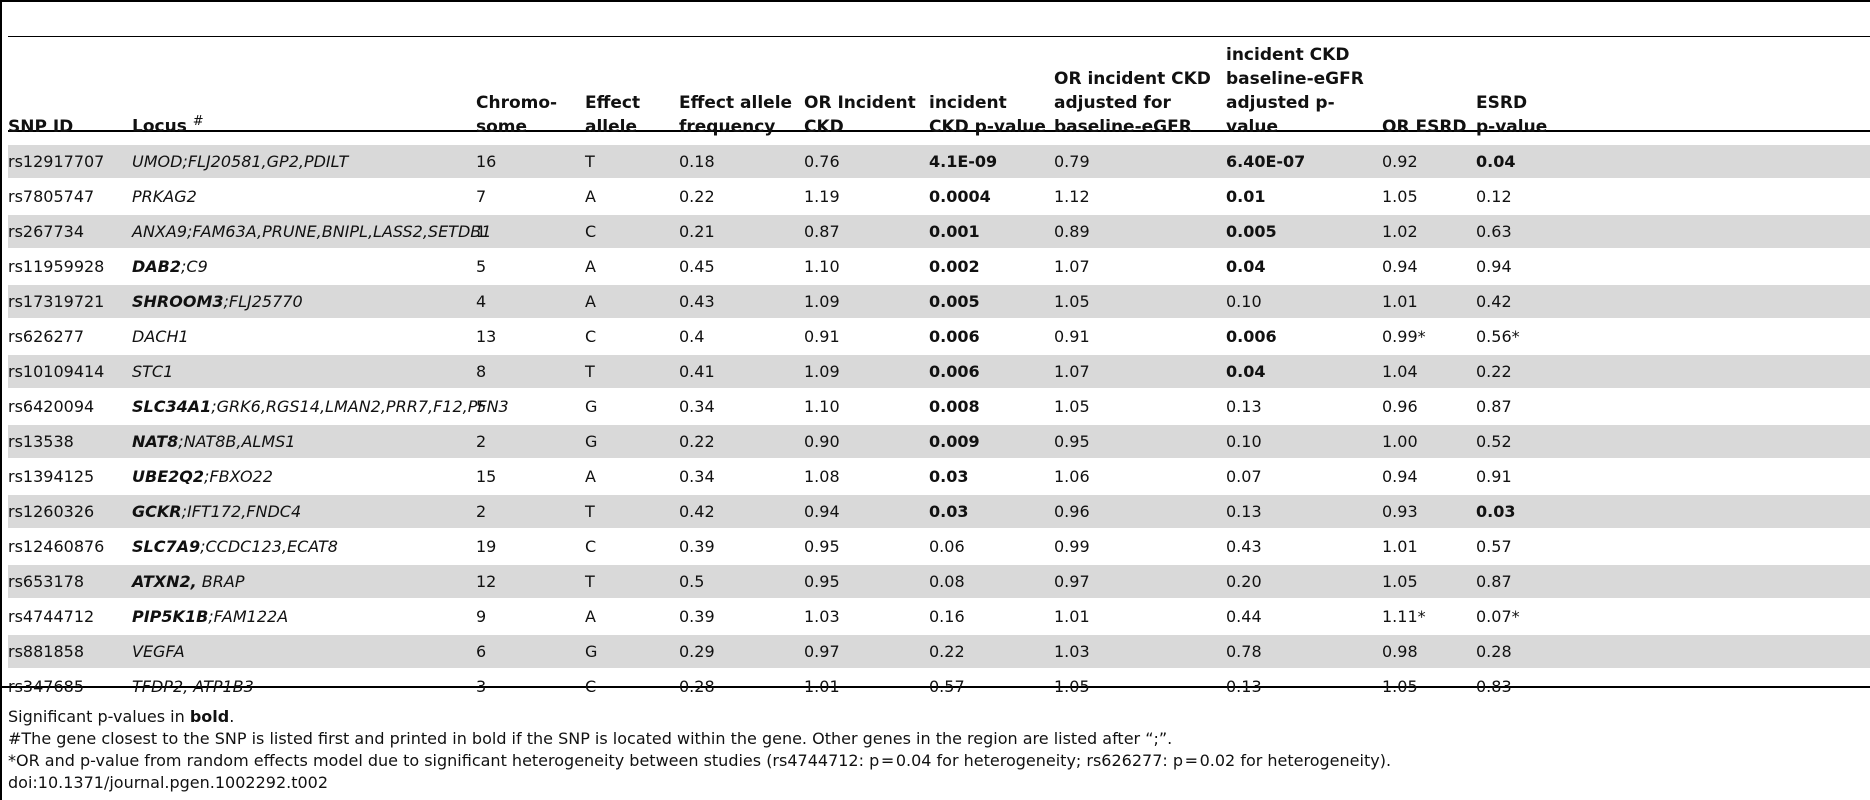  Describe the element at coordinates (991, 162) in the screenshot. I see `cell-incident-ckd-p-value: 4.1E-09` at that location.